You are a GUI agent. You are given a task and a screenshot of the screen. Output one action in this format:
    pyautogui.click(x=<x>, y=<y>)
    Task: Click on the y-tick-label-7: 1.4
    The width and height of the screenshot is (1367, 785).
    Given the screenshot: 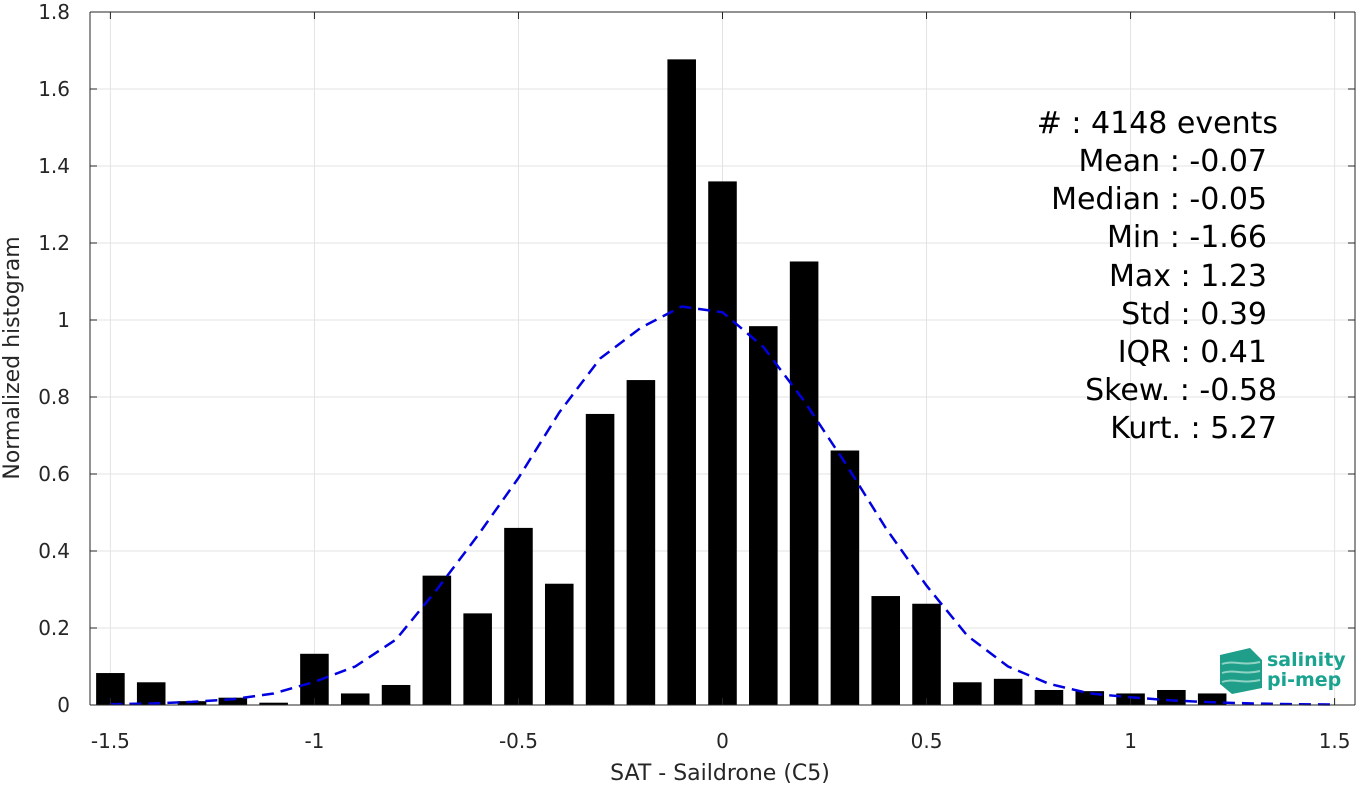 What is the action you would take?
    pyautogui.click(x=54, y=166)
    